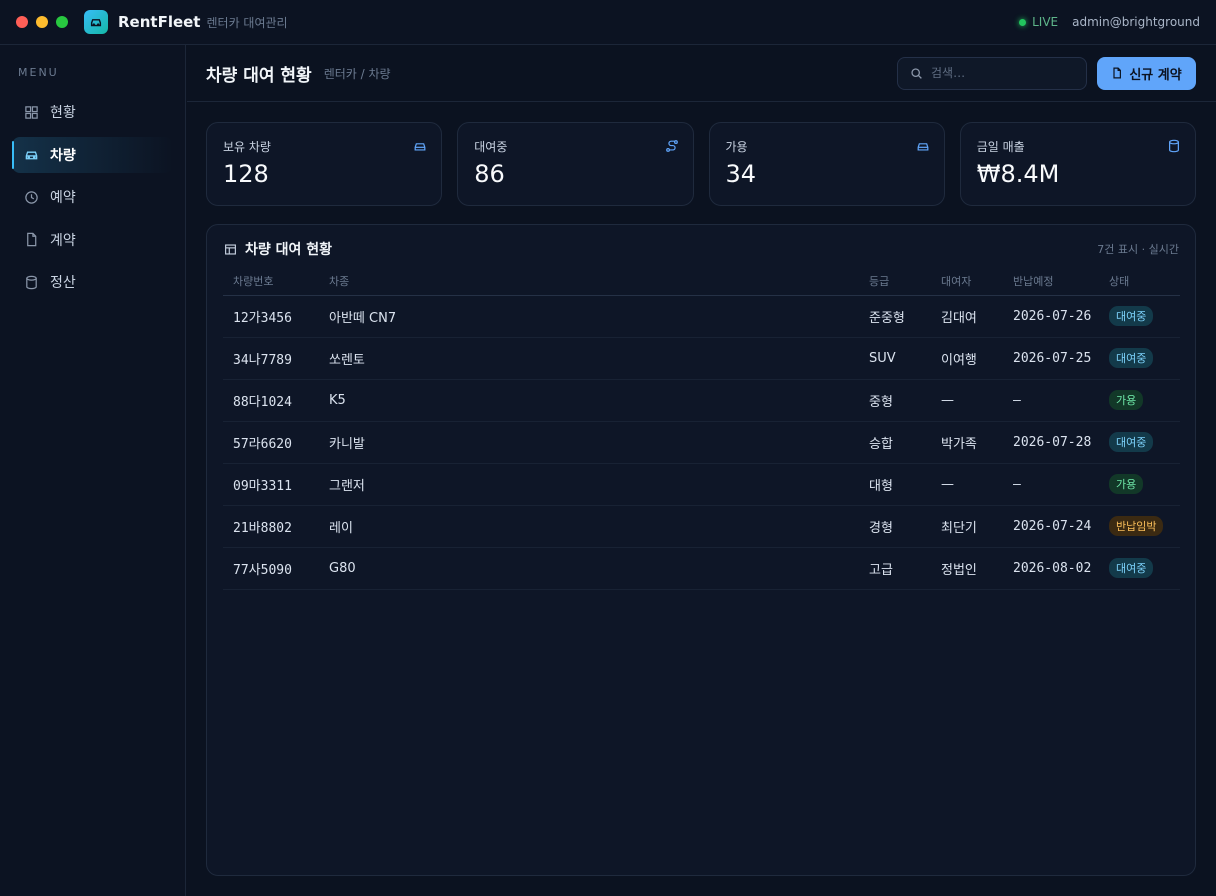  I want to click on return-date-cell: 2026-07-25, so click(1051, 358).